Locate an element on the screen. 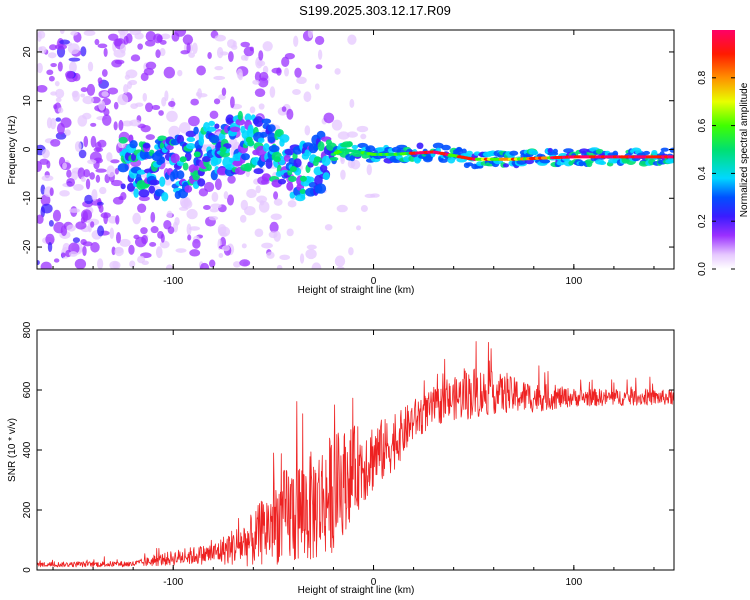 The height and width of the screenshot is (600, 750). signal-peak is located at coordinates (183, 159).